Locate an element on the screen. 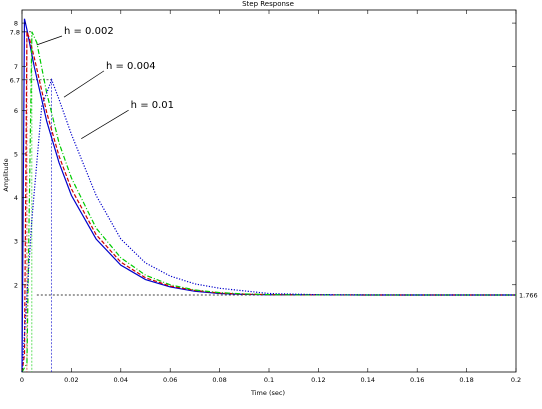 Image resolution: width=542 pixels, height=409 pixels. y-tick-label: 4 is located at coordinates (16, 198).